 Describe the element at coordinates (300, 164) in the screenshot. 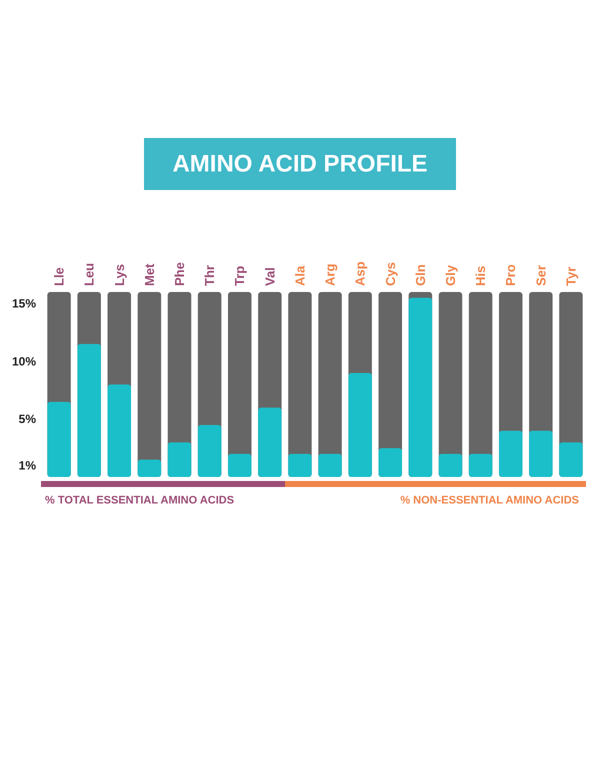

I see `chart-title: AMINO ACID PROFILE` at that location.